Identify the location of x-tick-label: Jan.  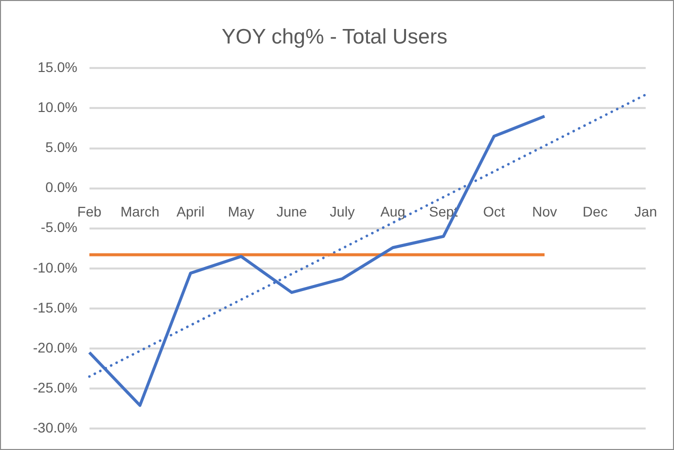
(646, 212).